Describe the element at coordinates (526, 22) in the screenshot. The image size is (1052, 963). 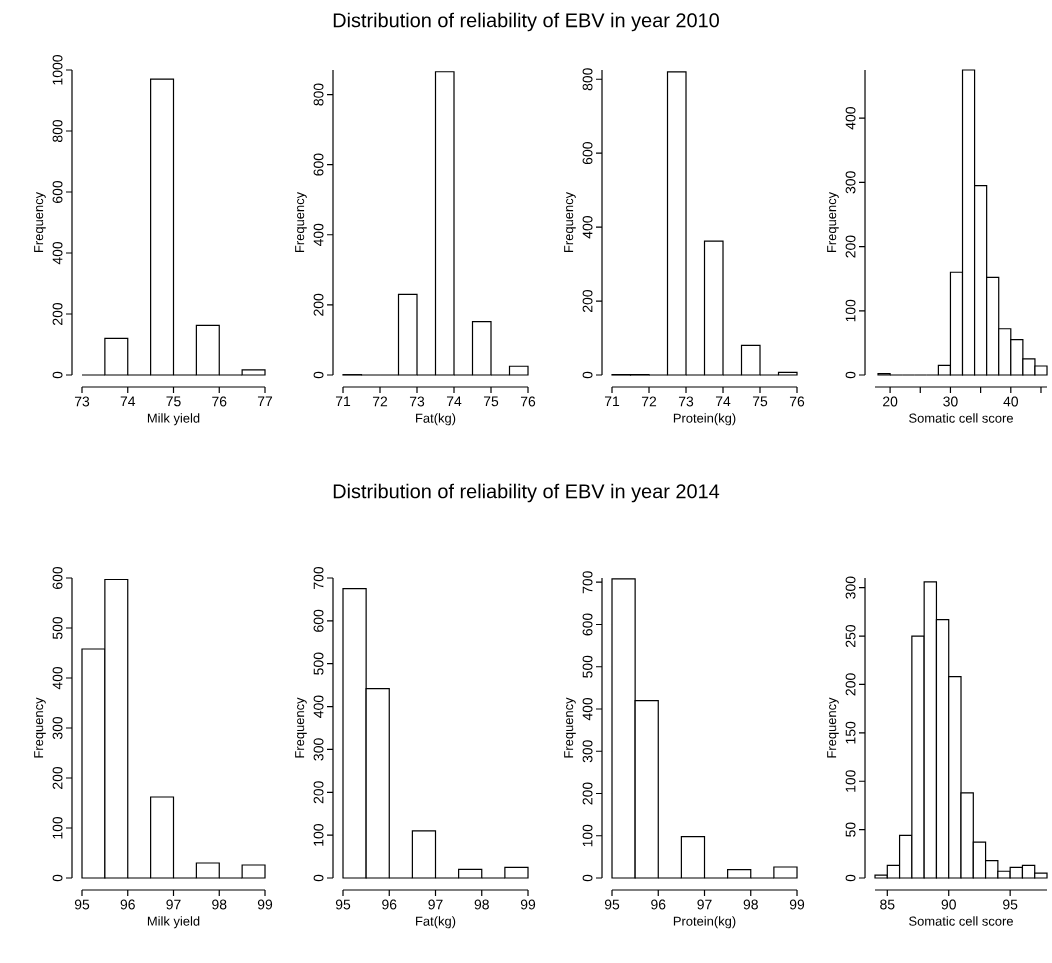
I see `text: Distribution of reliability of EBV in year 2010` at that location.